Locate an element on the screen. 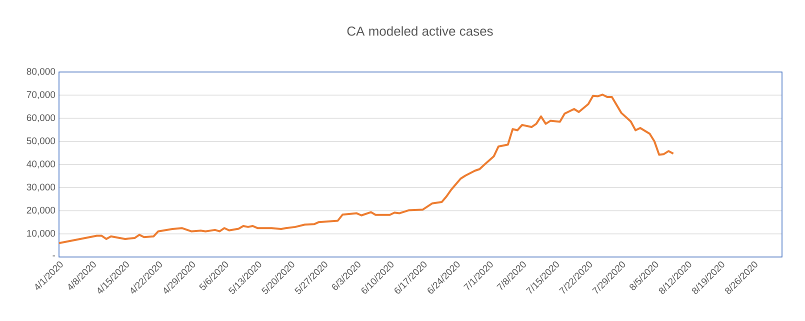 The height and width of the screenshot is (321, 805). y-tick-label: 60,000 is located at coordinates (41, 118).